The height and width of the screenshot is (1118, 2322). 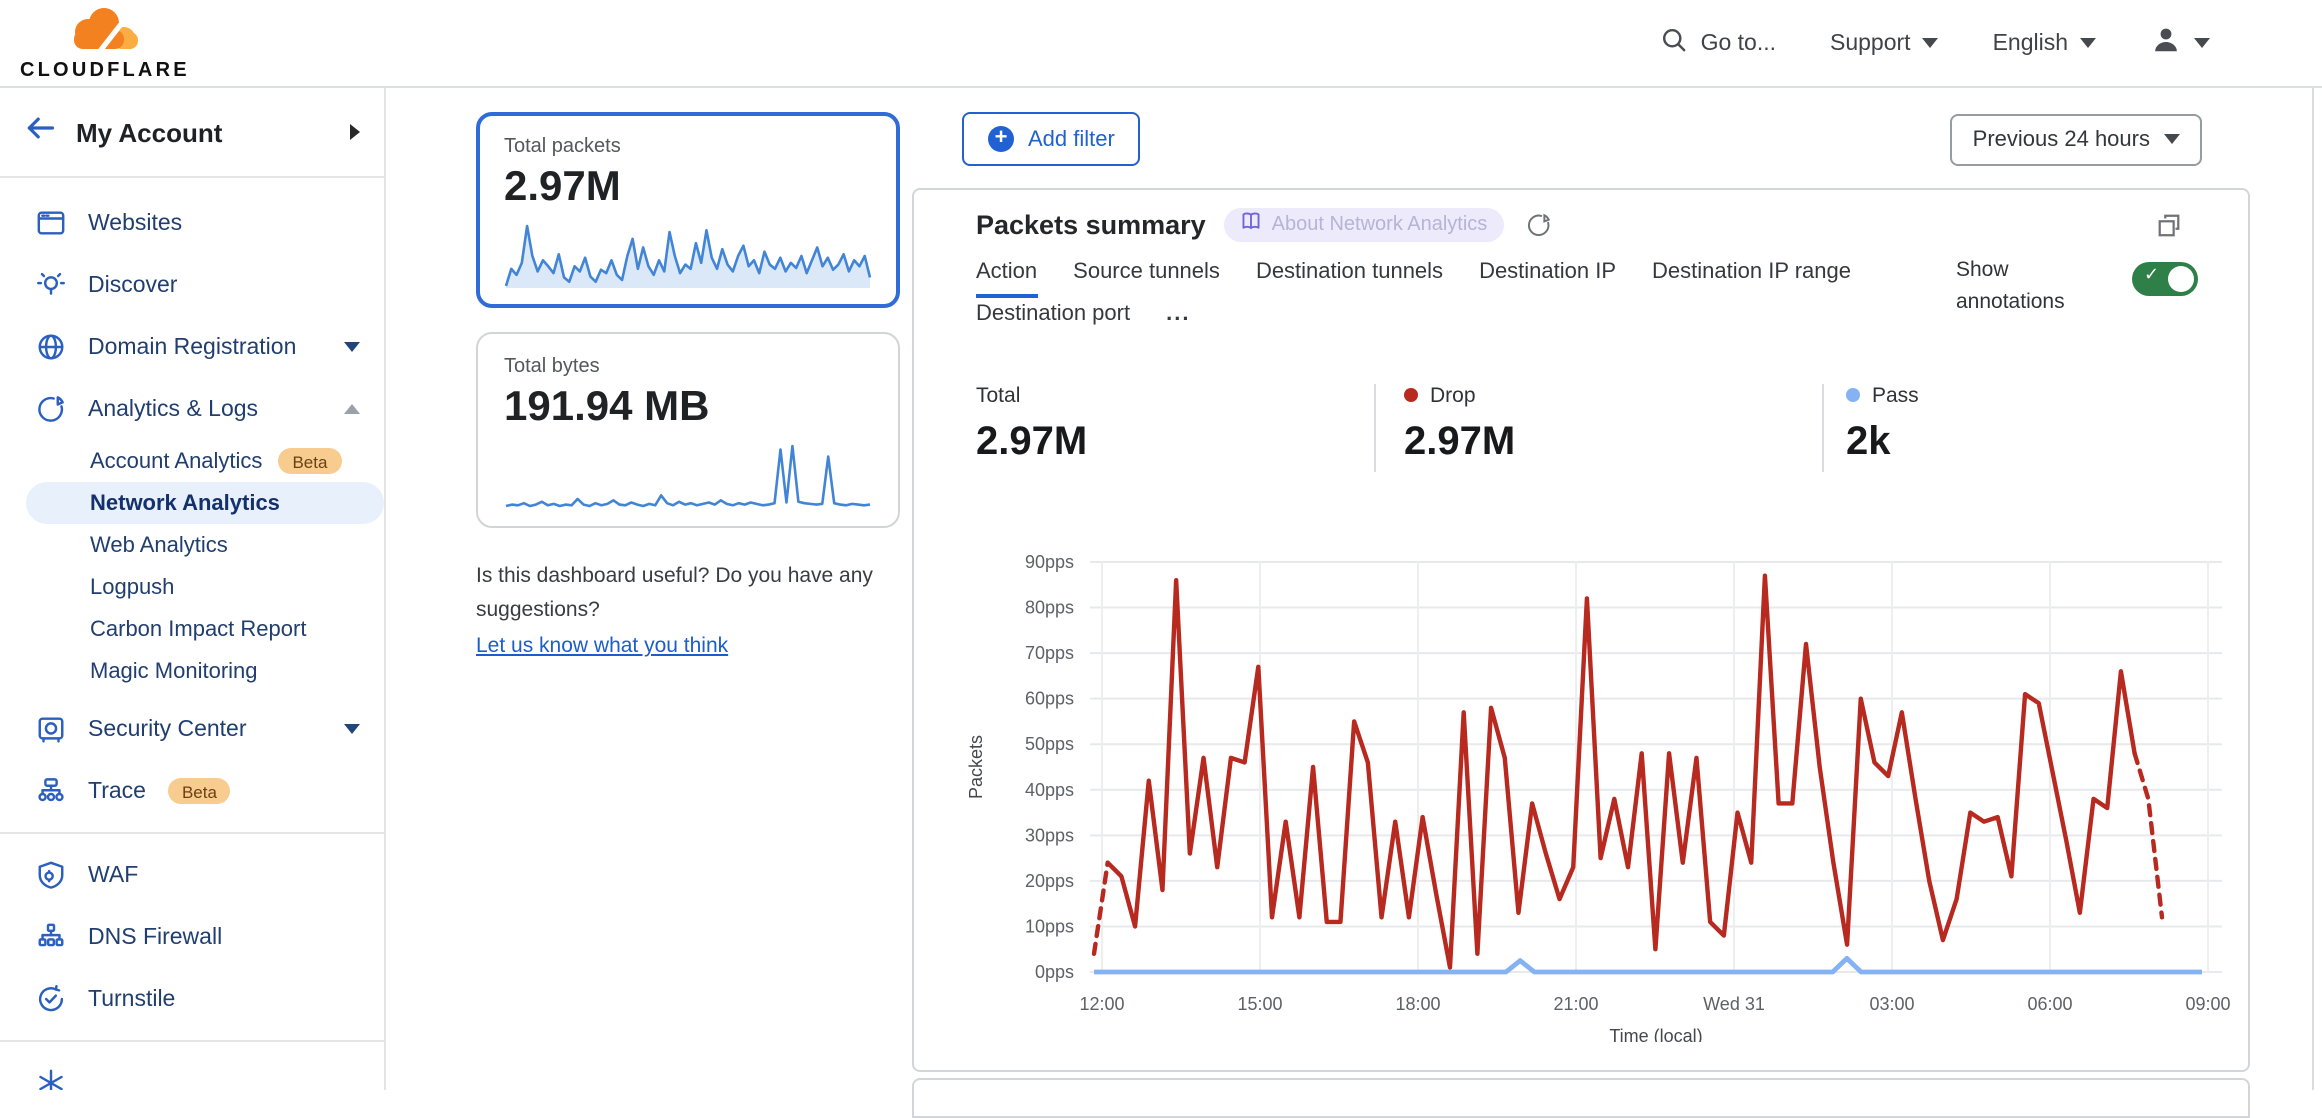 What do you see at coordinates (1870, 43) in the screenshot?
I see `support-label: Support` at bounding box center [1870, 43].